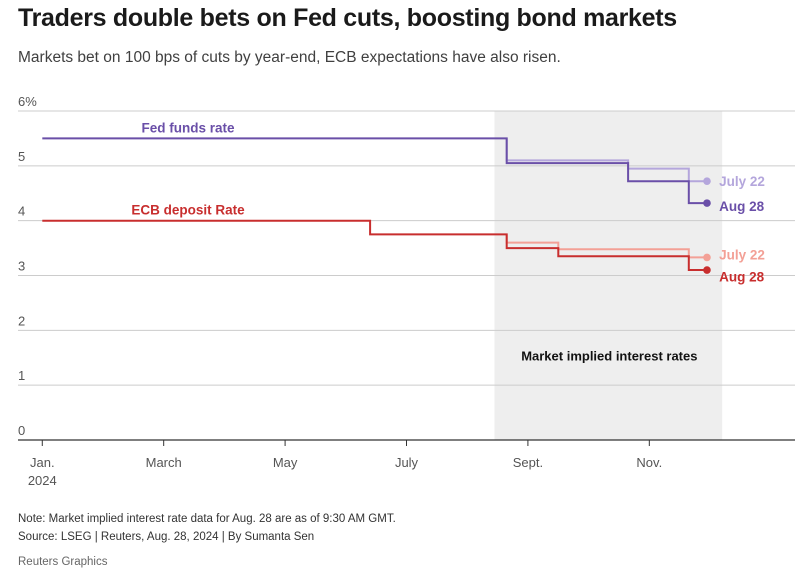  Describe the element at coordinates (21, 320) in the screenshot. I see `y-tick-label: 2` at that location.